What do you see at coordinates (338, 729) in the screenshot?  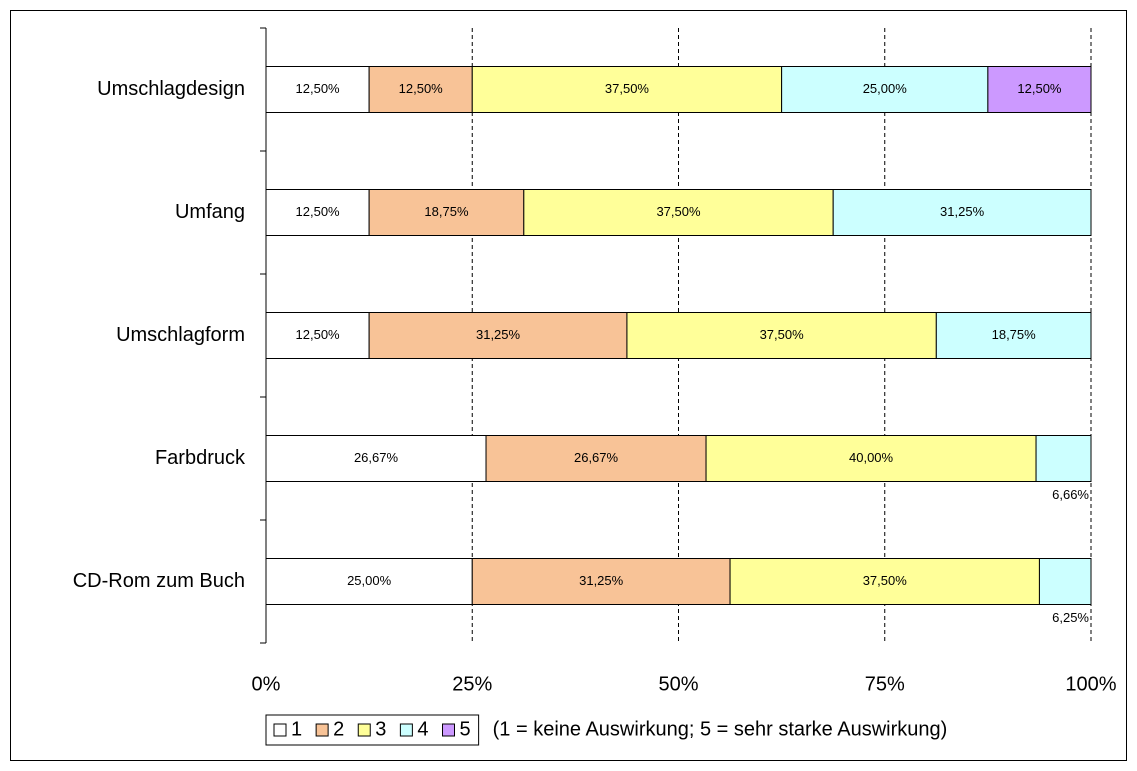 I see `legend-label: 2` at bounding box center [338, 729].